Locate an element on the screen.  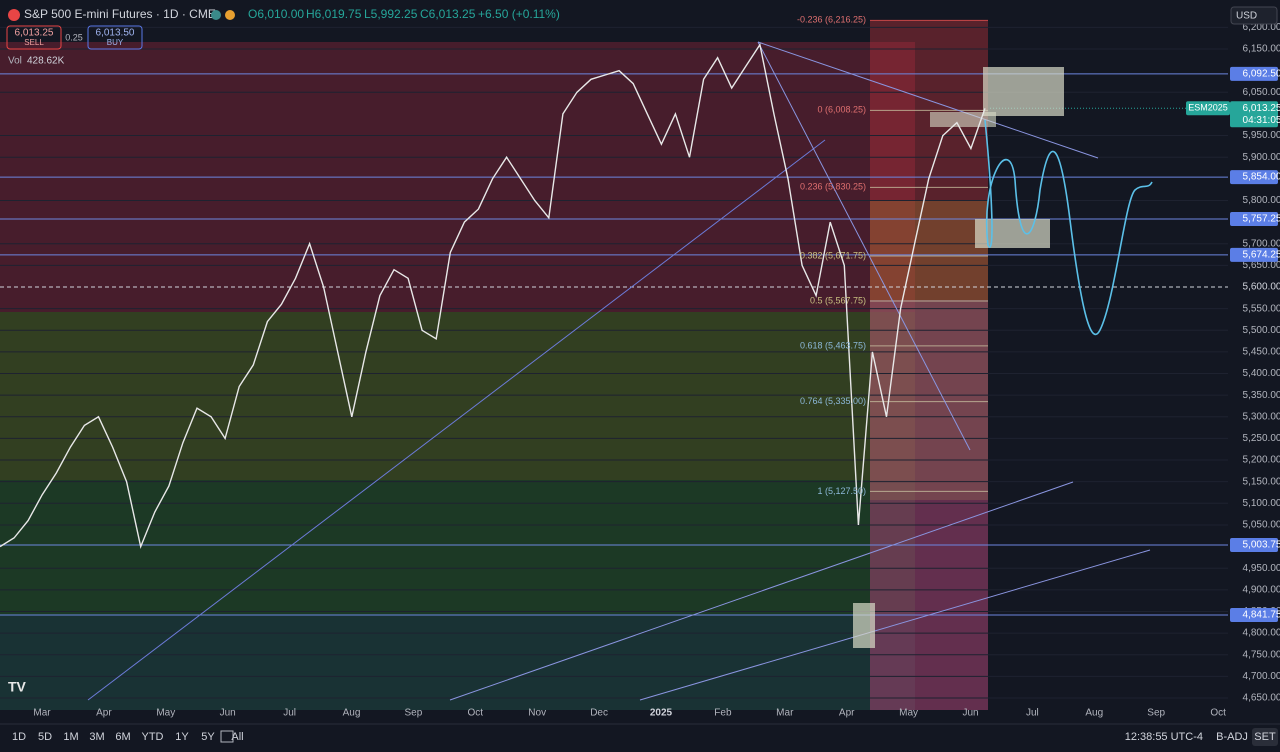
fib-label: 0 (6,008.25) is located at coordinates (841, 110).